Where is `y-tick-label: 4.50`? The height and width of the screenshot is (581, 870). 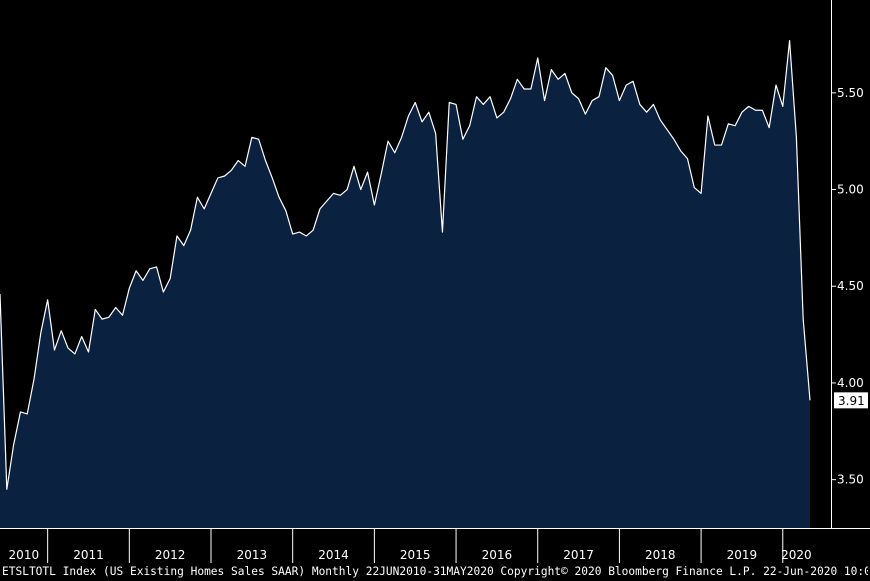
y-tick-label: 4.50 is located at coordinates (850, 286).